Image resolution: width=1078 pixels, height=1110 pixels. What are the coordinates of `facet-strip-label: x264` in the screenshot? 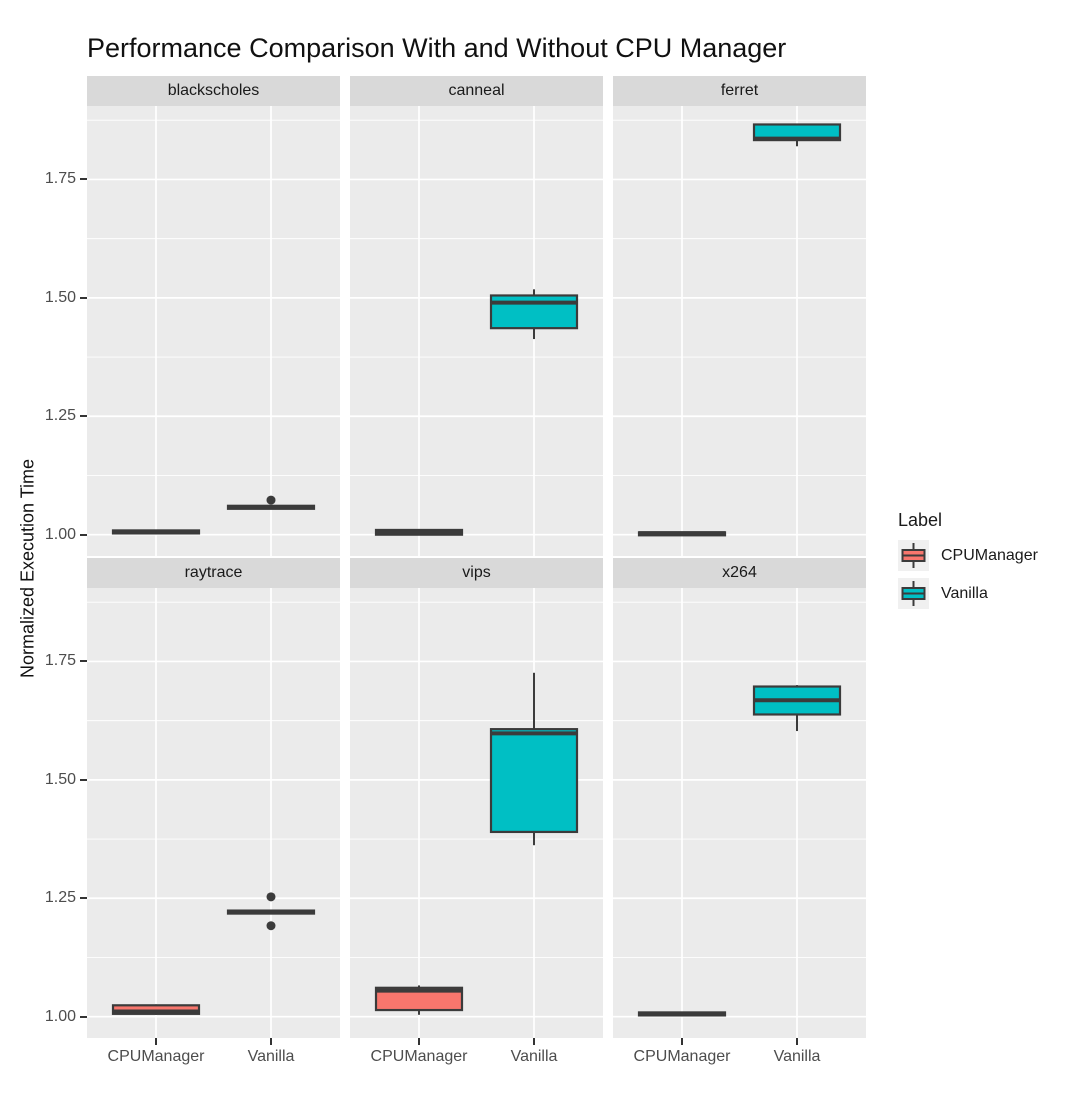 It's located at (739, 572).